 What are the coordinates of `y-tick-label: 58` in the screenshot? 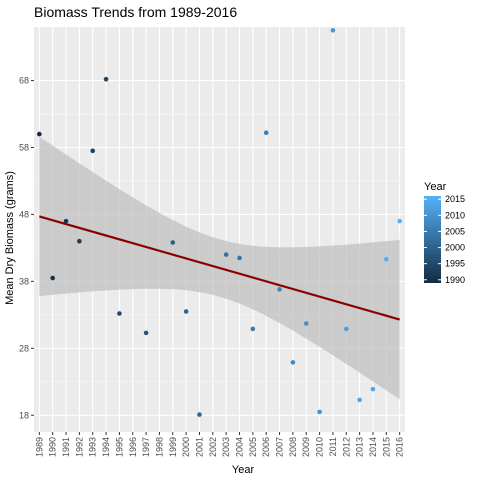 It's located at (24, 147).